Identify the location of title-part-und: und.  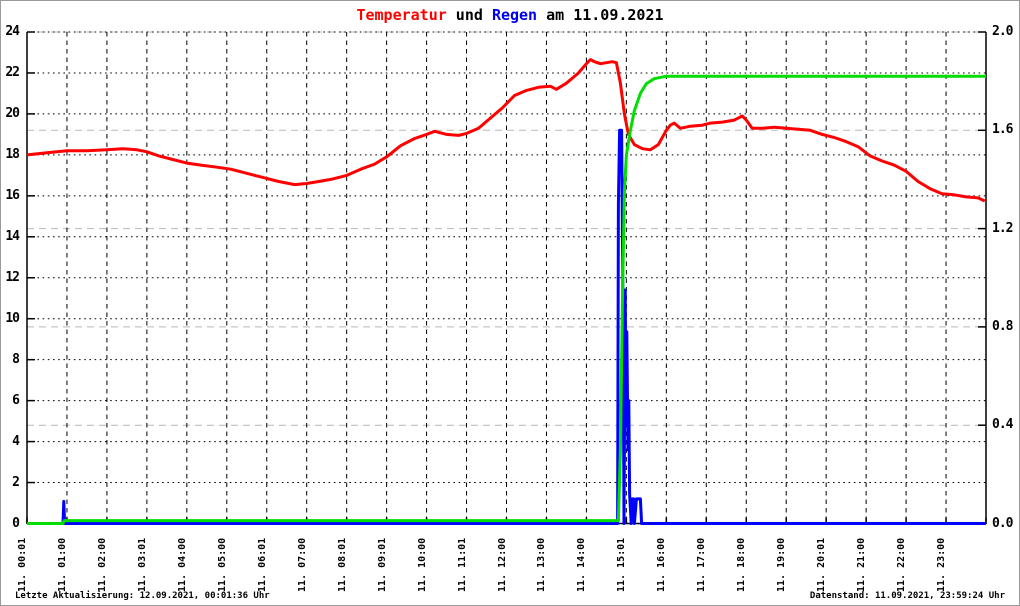
(469, 15).